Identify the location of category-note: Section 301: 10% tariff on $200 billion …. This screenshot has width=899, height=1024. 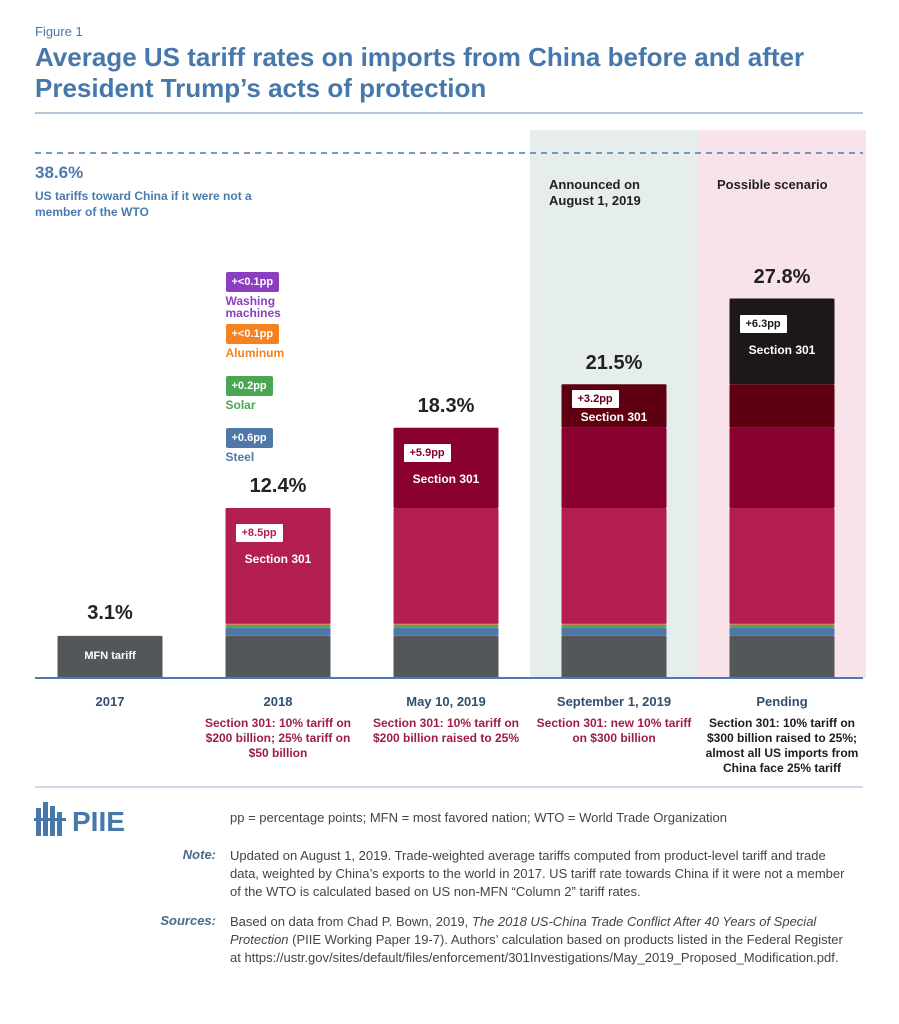
(446, 730).